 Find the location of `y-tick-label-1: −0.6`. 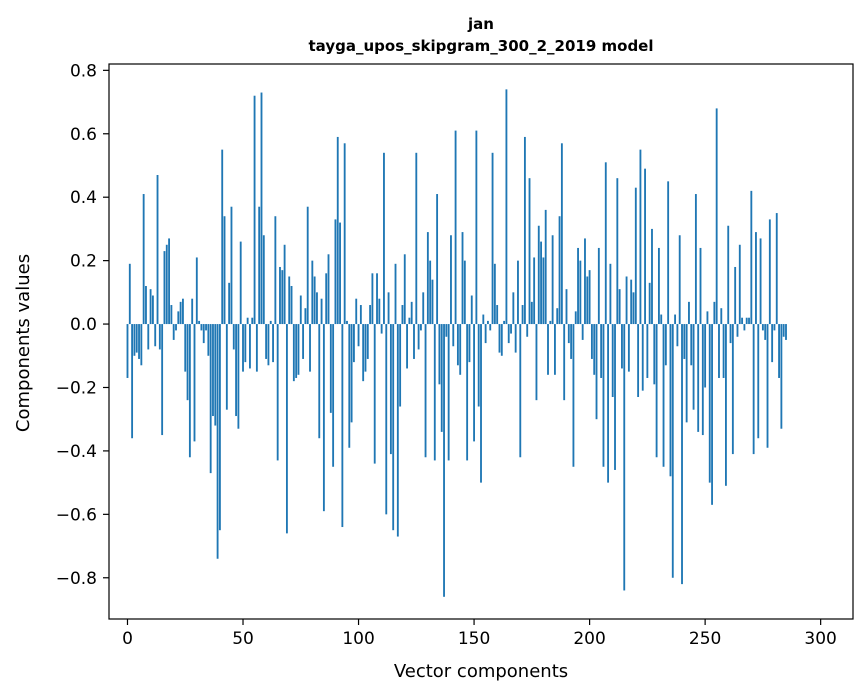

y-tick-label-1: −0.6 is located at coordinates (76, 515).